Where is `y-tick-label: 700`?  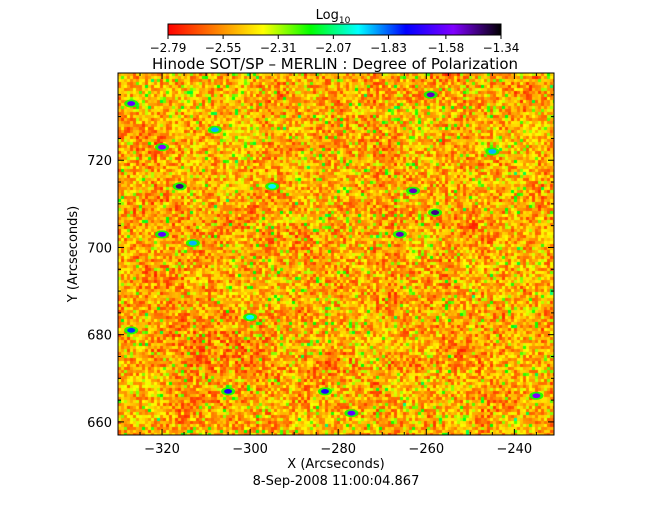 y-tick-label: 700 is located at coordinates (99, 248).